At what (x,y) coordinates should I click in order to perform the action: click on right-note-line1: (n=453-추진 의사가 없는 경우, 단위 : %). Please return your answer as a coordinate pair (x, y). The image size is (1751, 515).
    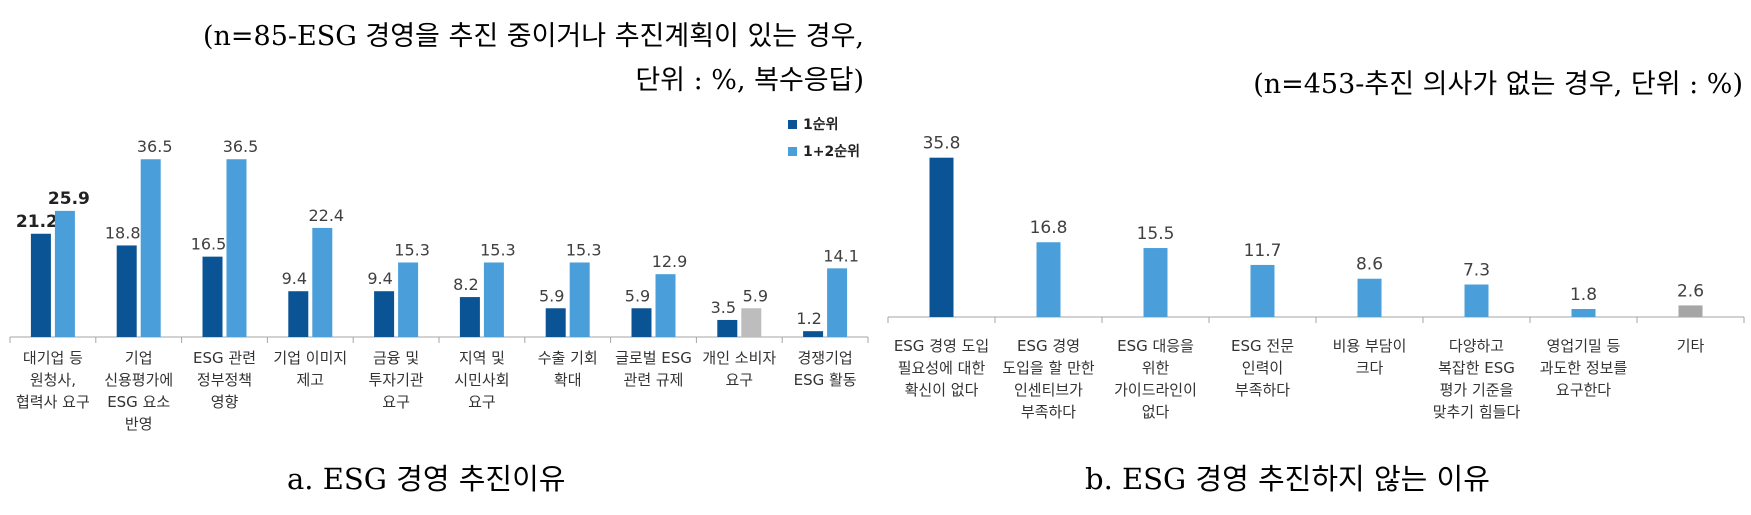
    Looking at the image, I should click on (1498, 84).